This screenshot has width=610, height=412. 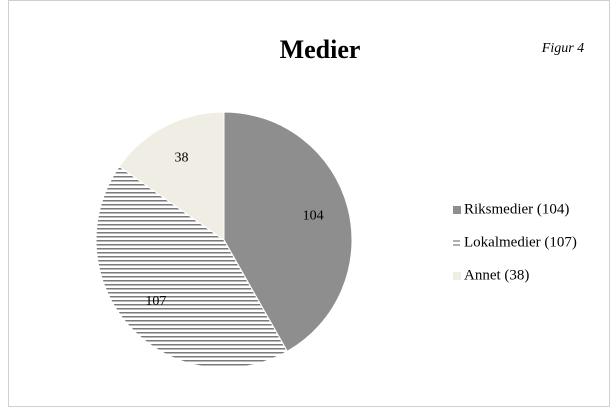 I want to click on legend-label: Riksmedier (104), so click(x=516, y=209).